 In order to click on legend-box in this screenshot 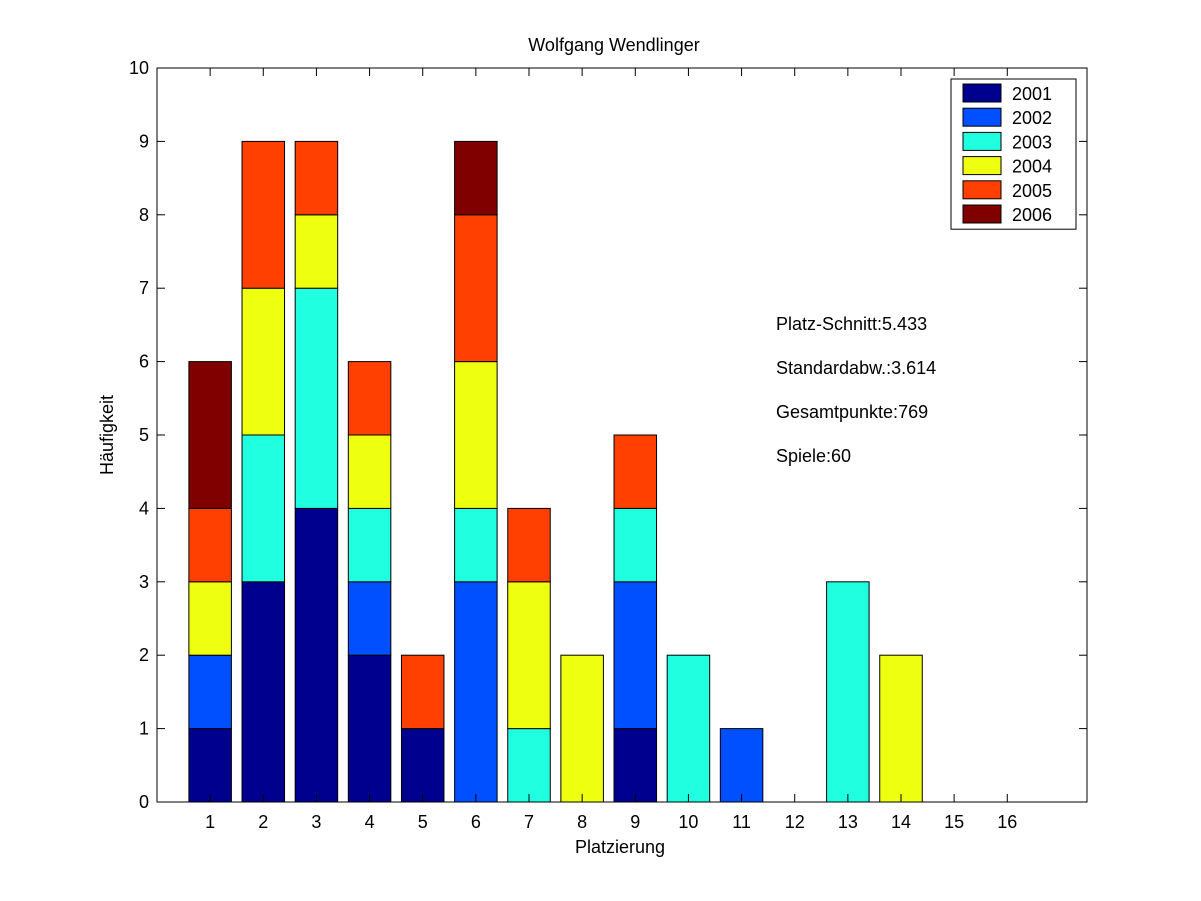, I will do `click(1013, 154)`.